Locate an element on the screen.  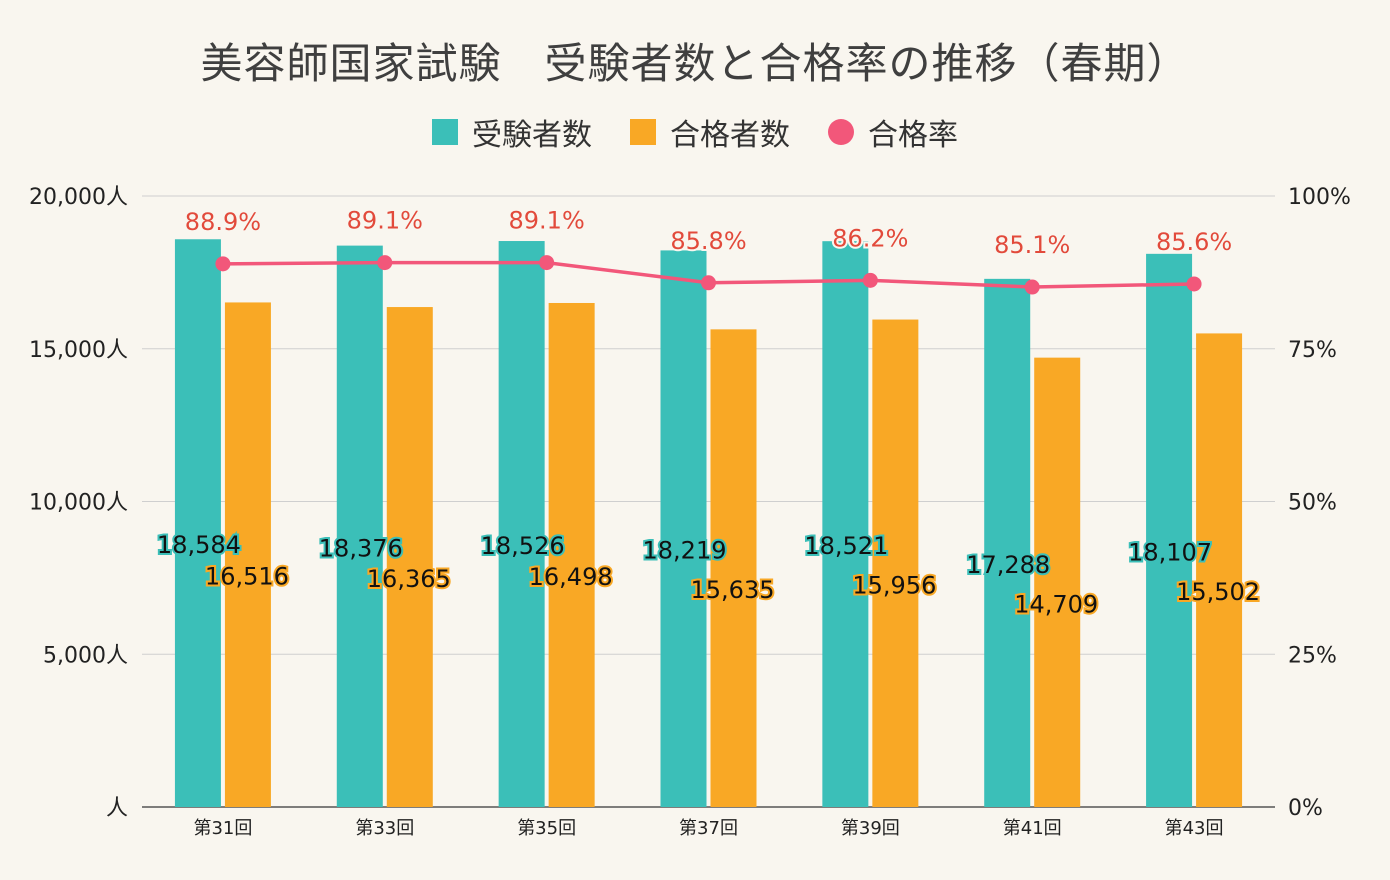
data-label-passers: 15,502 is located at coordinates (1218, 592).